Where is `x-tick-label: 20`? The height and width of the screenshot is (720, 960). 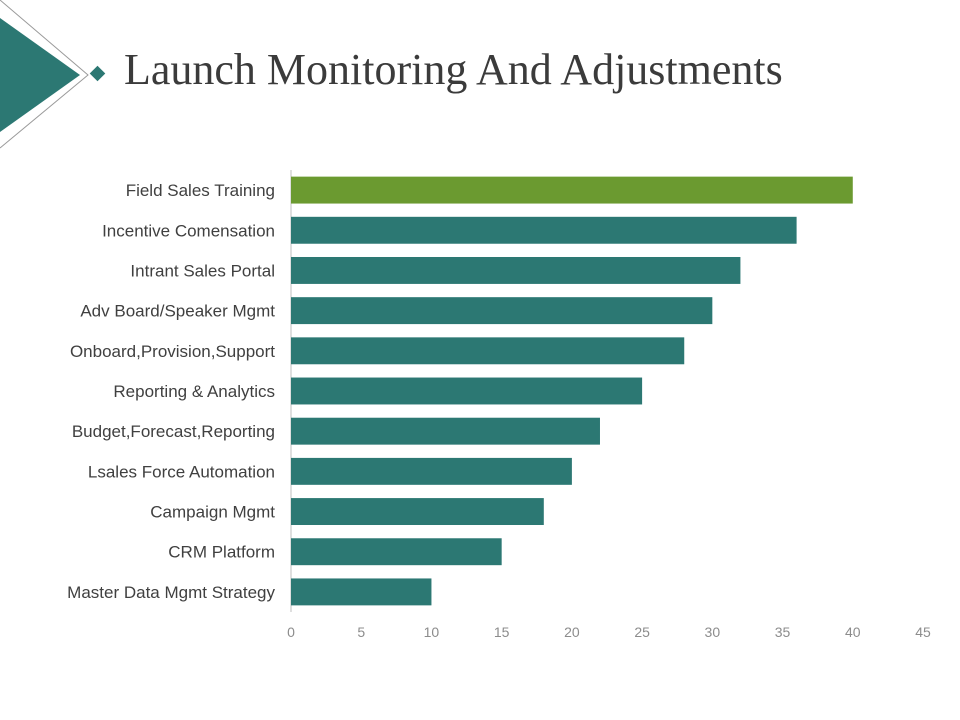
x-tick-label: 20 is located at coordinates (572, 632).